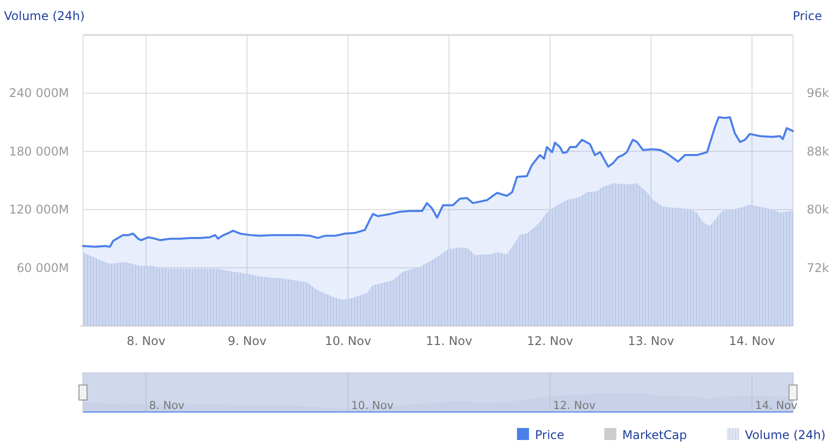 The width and height of the screenshot is (831, 442). I want to click on y2-tick-label: 72k, so click(818, 267).